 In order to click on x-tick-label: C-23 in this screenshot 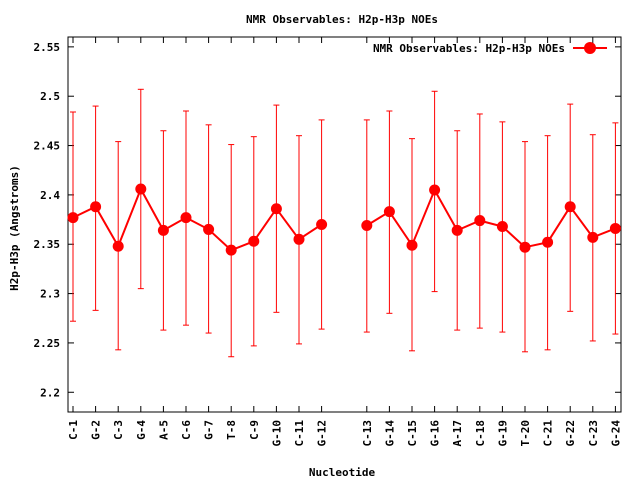, I will do `click(593, 433)`.